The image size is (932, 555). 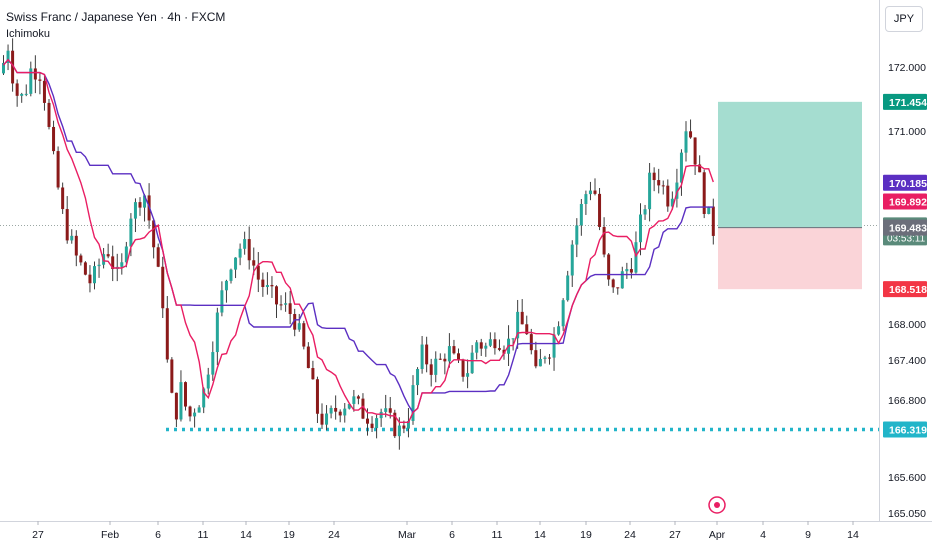 What do you see at coordinates (28, 34) in the screenshot?
I see `indicator-label: Ichimoku` at bounding box center [28, 34].